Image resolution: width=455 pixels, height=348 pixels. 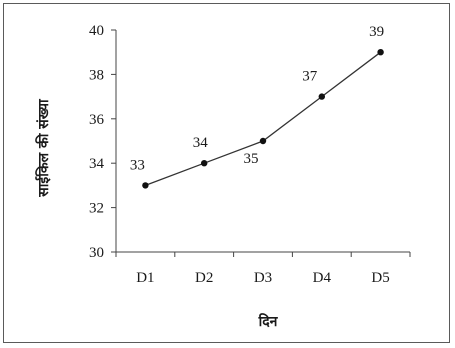 I want to click on y-tick-label: 34, so click(x=97, y=164).